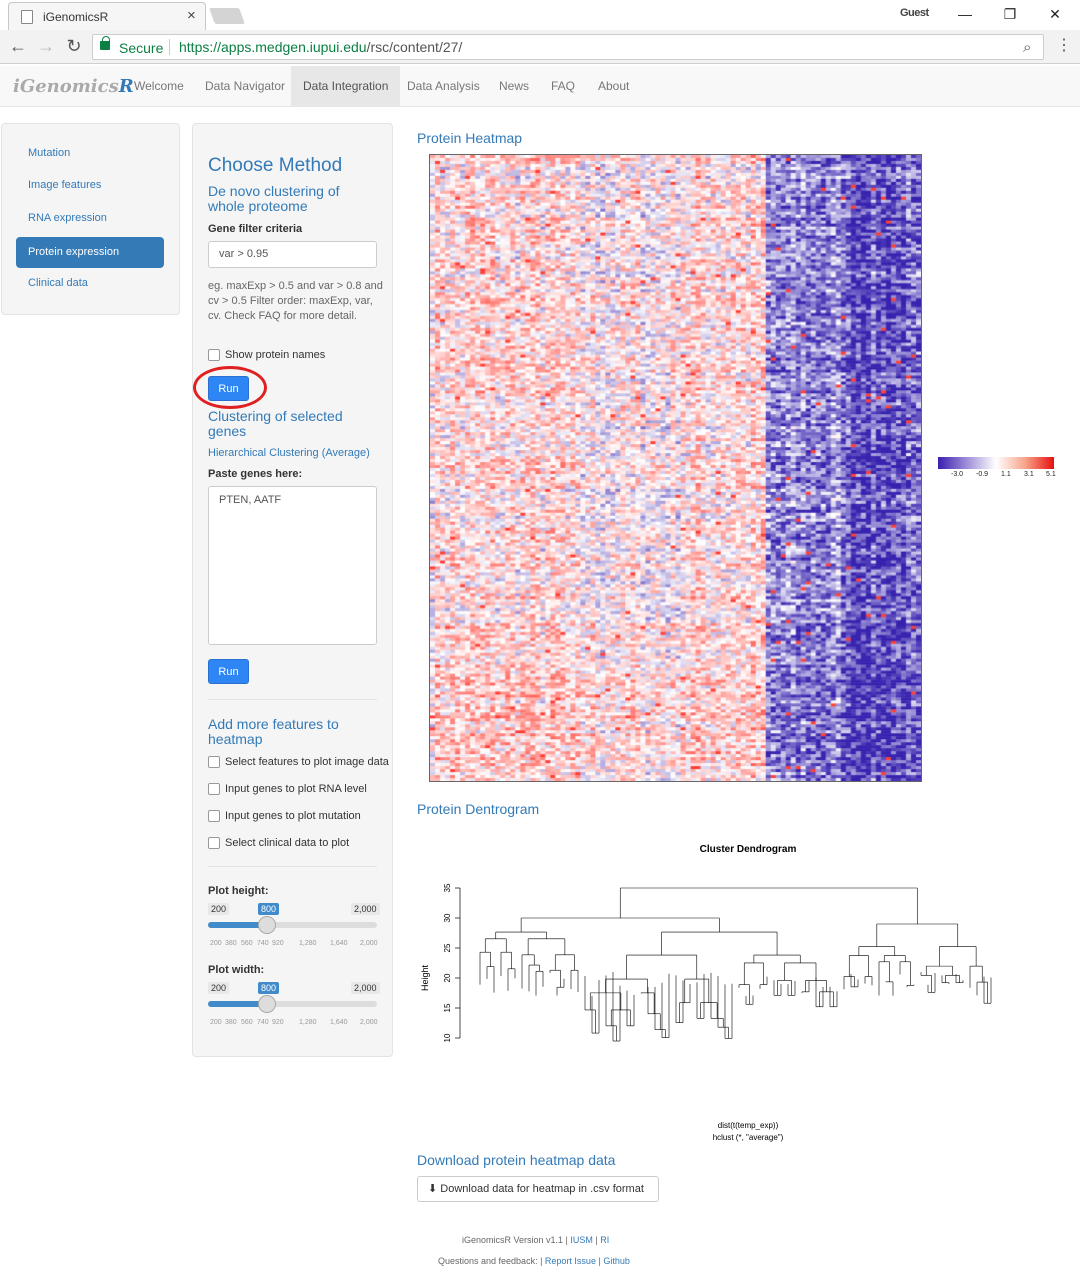 The width and height of the screenshot is (1080, 1288). Describe the element at coordinates (74, 46) in the screenshot. I see `reload-icon: ↻` at that location.